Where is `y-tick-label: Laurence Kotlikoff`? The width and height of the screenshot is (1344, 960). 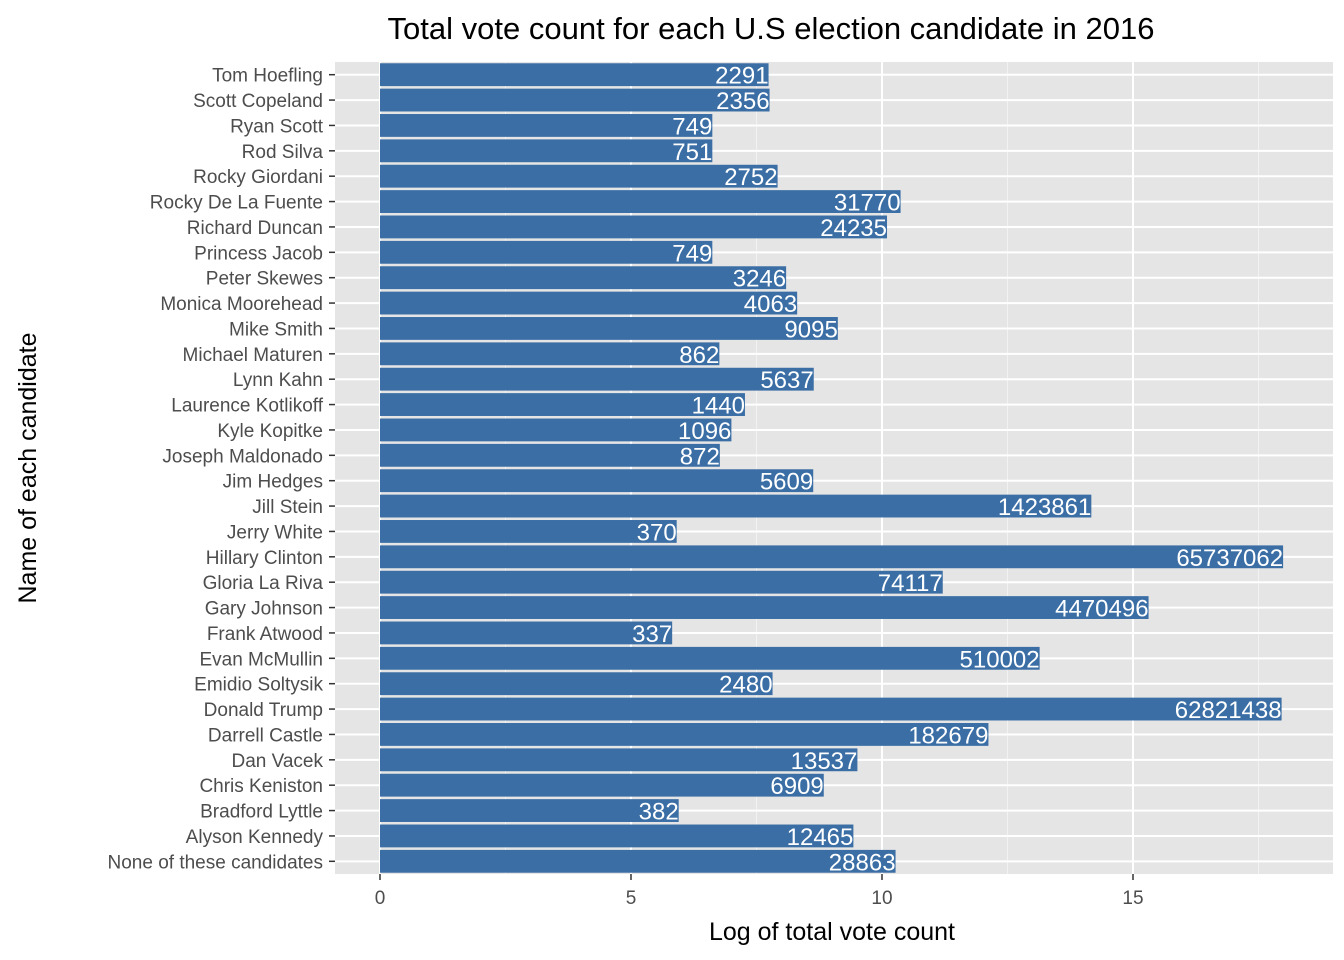
y-tick-label: Laurence Kotlikoff is located at coordinates (247, 406).